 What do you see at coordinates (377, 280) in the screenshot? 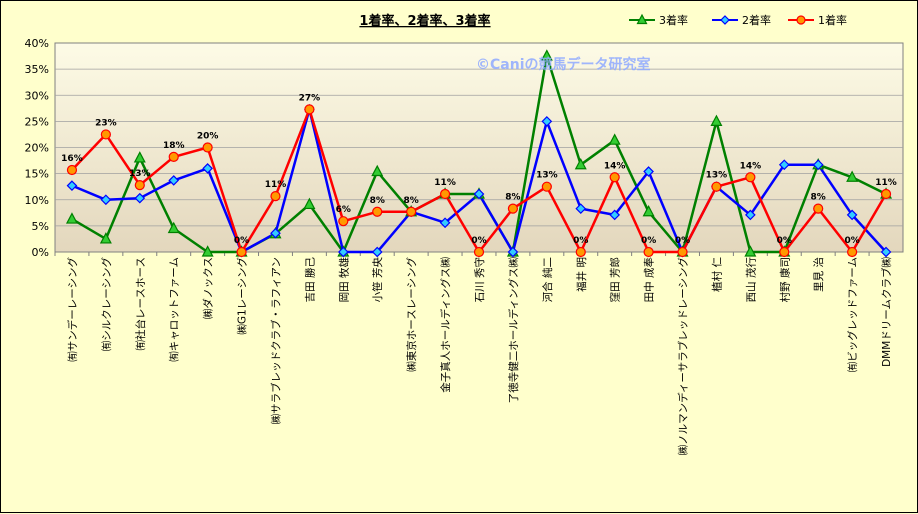
I see `x-tick-label: 小笹 芳央` at bounding box center [377, 280].